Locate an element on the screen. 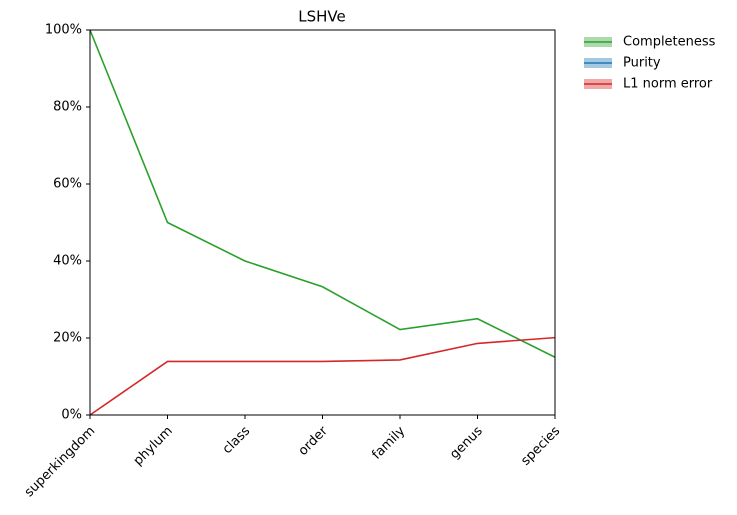 This screenshot has height=515, width=737. x-tick-label: species is located at coordinates (540, 446).